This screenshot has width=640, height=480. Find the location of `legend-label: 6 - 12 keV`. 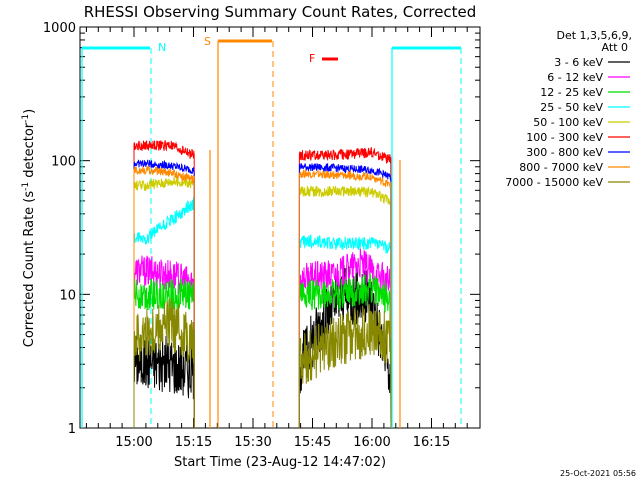

legend-label: 6 - 12 keV is located at coordinates (575, 77).